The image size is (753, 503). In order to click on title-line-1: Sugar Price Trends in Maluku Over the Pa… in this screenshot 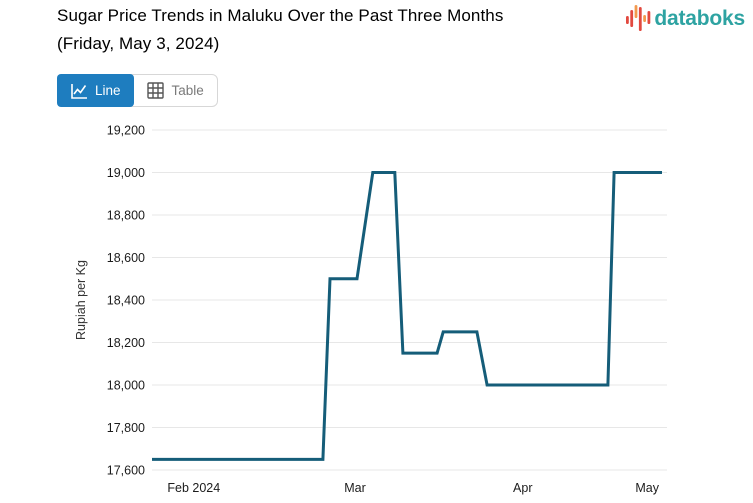, I will do `click(280, 15)`.